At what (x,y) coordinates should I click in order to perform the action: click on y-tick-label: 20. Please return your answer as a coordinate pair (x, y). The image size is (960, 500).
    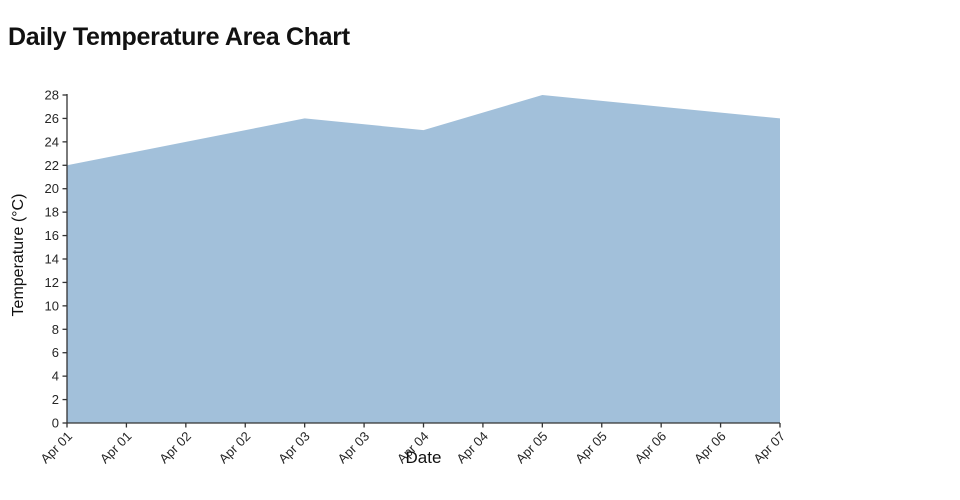
    Looking at the image, I should click on (52, 188).